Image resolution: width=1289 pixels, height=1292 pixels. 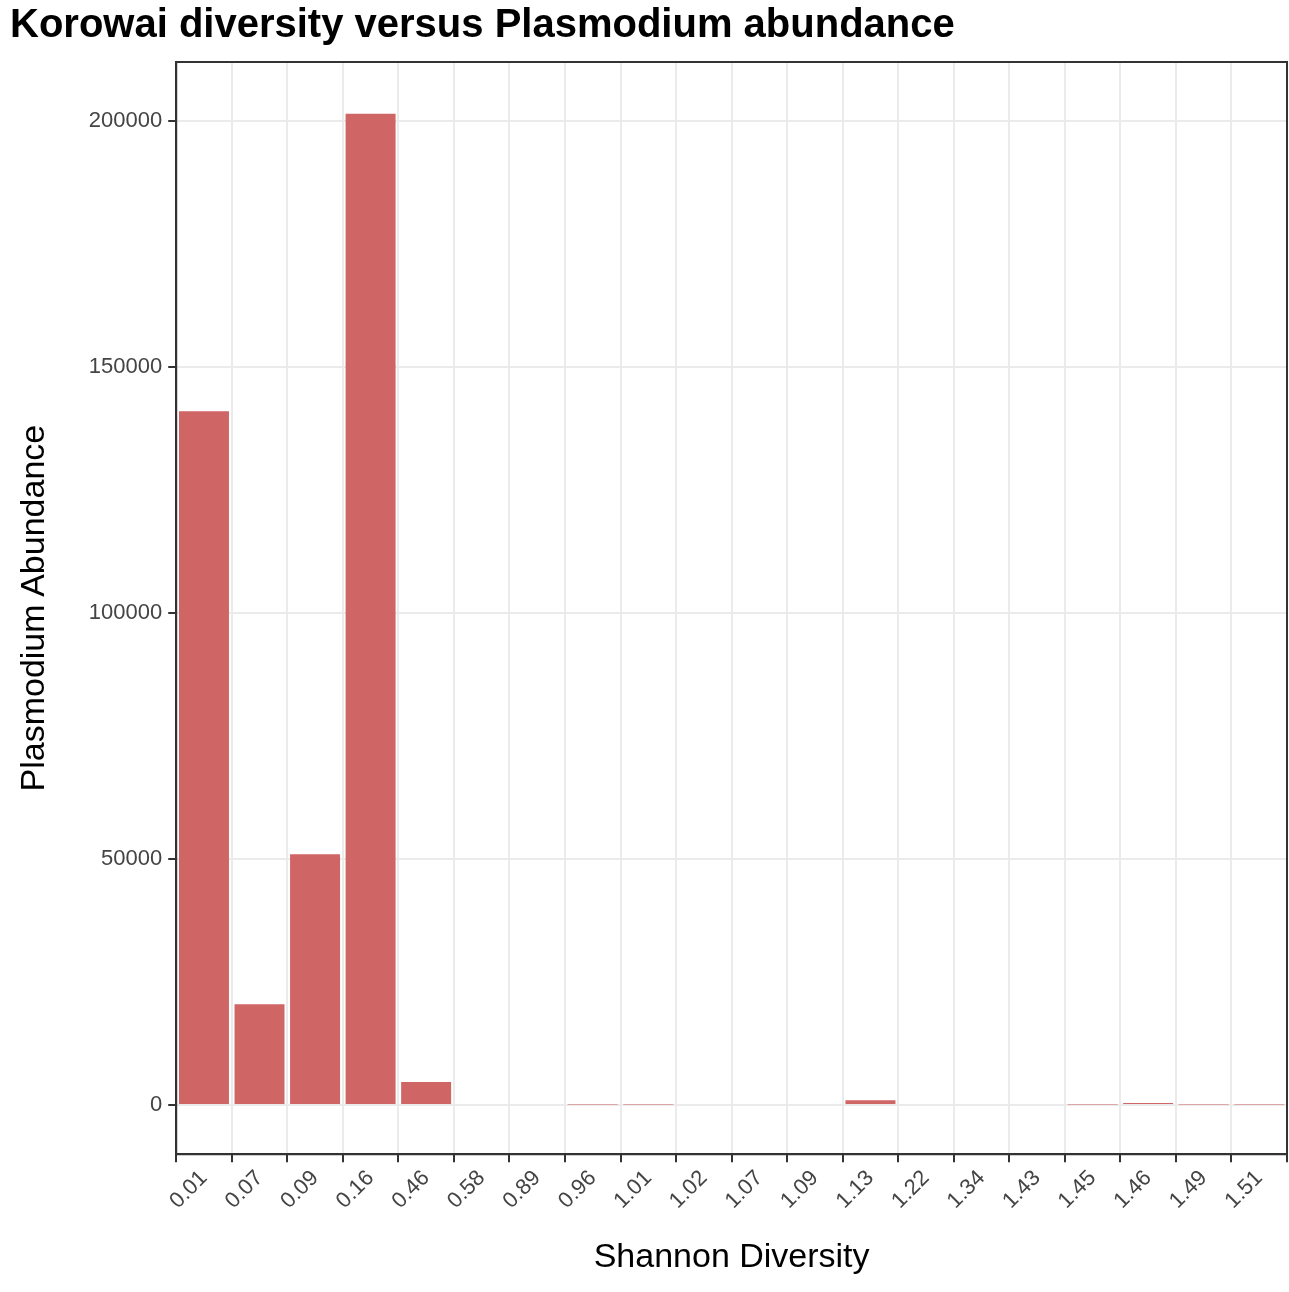 What do you see at coordinates (465, 1188) in the screenshot?
I see `x-tick-label: 0.58` at bounding box center [465, 1188].